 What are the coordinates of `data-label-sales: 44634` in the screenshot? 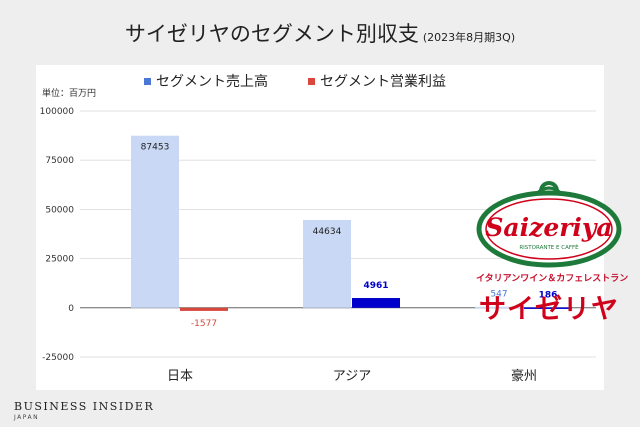 It's located at (327, 232).